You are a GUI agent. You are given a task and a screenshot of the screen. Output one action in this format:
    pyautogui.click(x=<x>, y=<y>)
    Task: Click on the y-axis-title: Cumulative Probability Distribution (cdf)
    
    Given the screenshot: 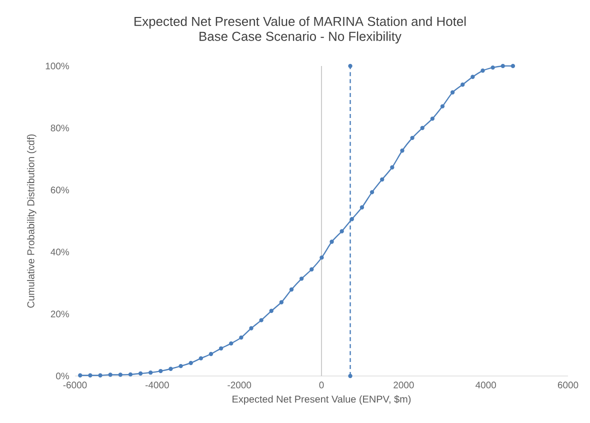 What is the action you would take?
    pyautogui.click(x=31, y=221)
    